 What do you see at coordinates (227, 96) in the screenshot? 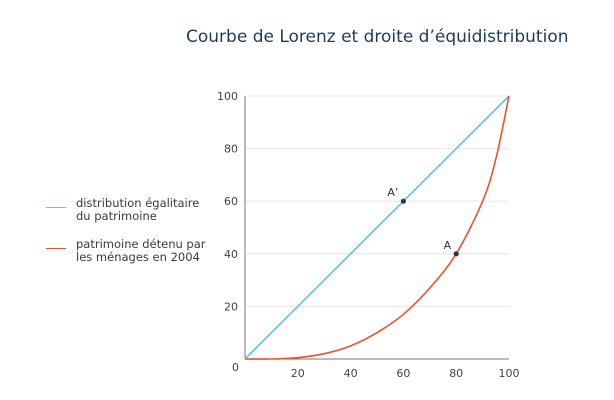
I see `y-tick-label-100: 100` at bounding box center [227, 96].